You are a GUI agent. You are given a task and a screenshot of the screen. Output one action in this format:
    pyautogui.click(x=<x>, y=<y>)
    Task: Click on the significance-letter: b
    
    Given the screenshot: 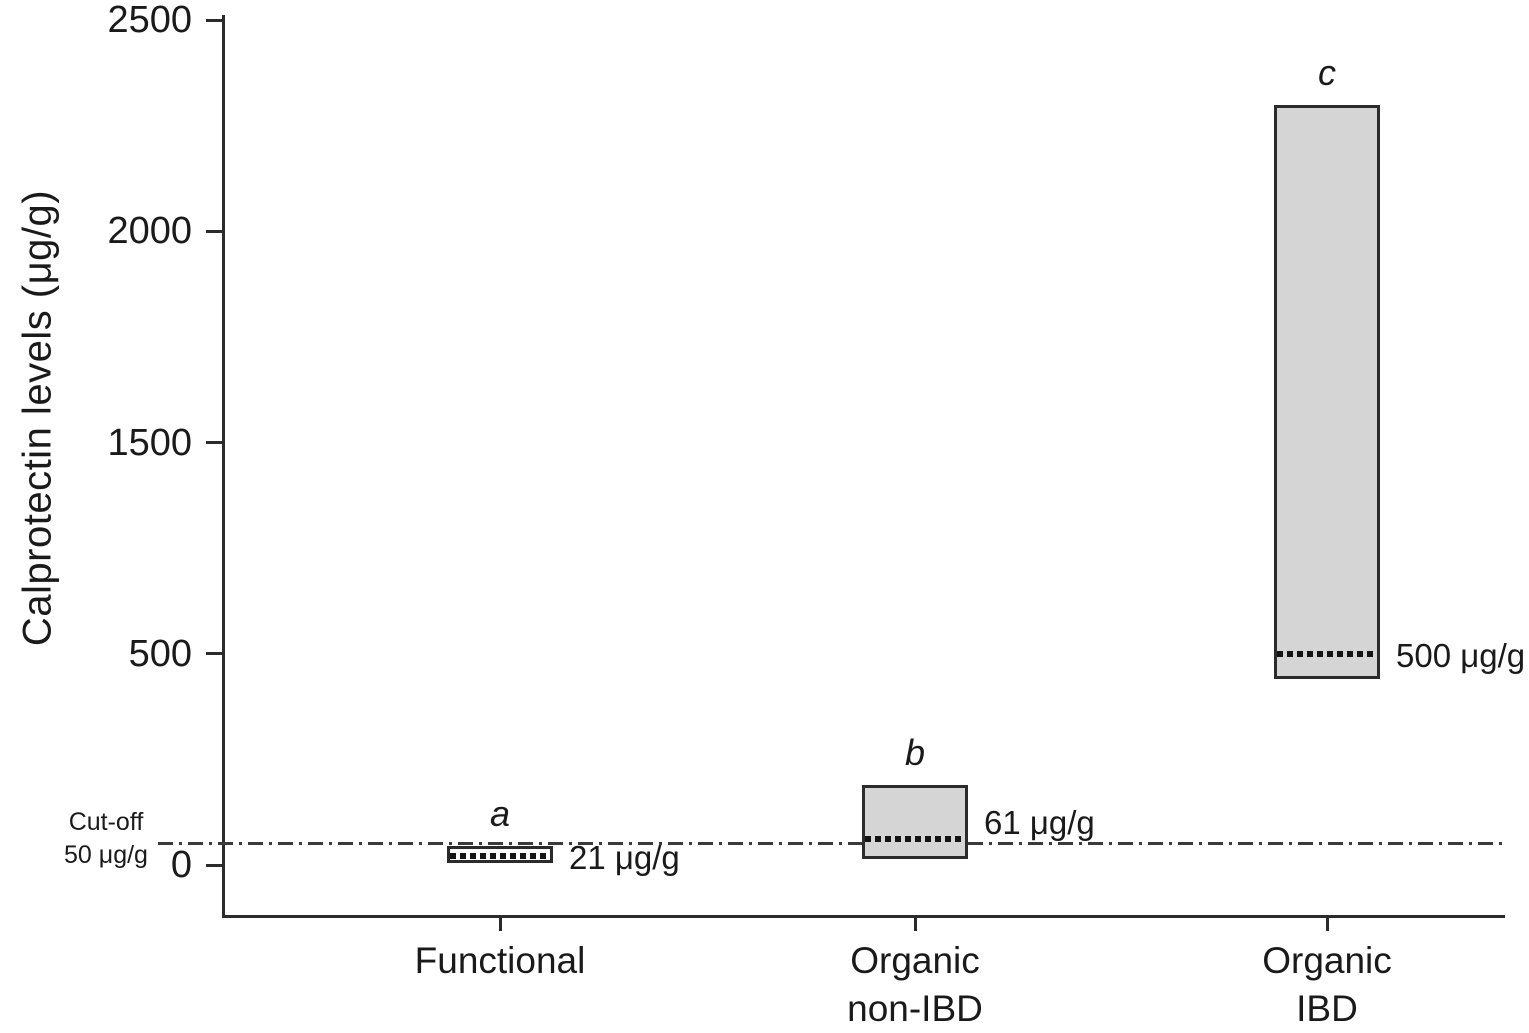 What is the action you would take?
    pyautogui.click(x=915, y=752)
    